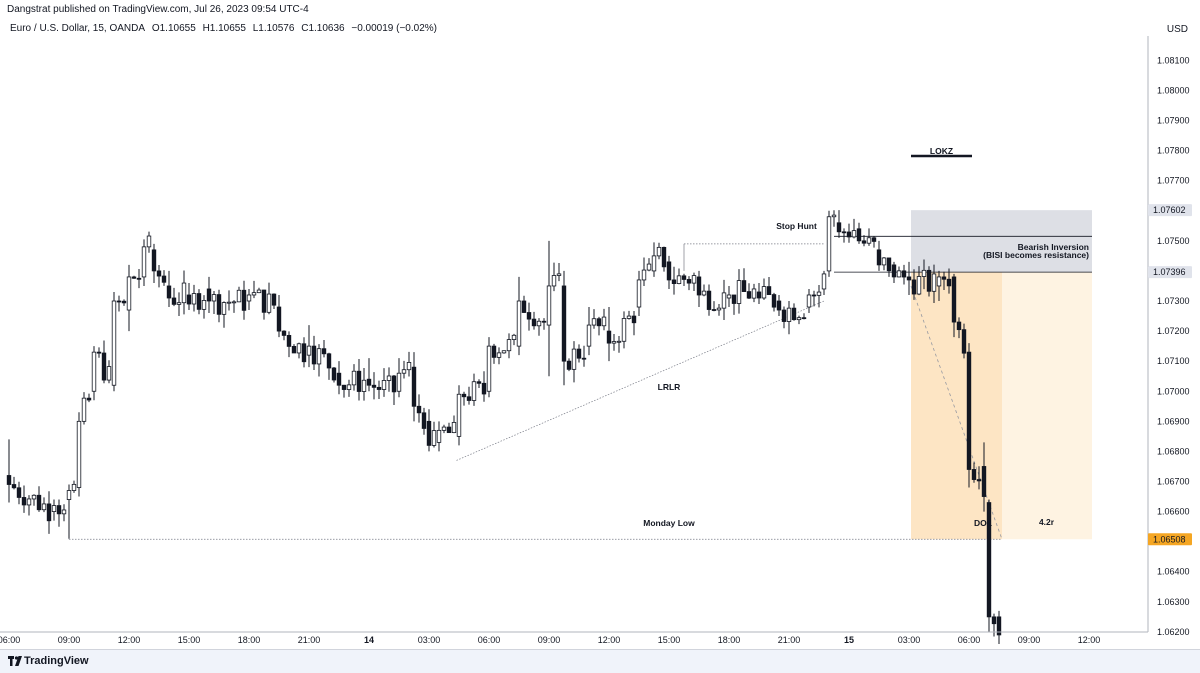  Describe the element at coordinates (729, 640) in the screenshot. I see `time-tick-label: 18:00` at that location.